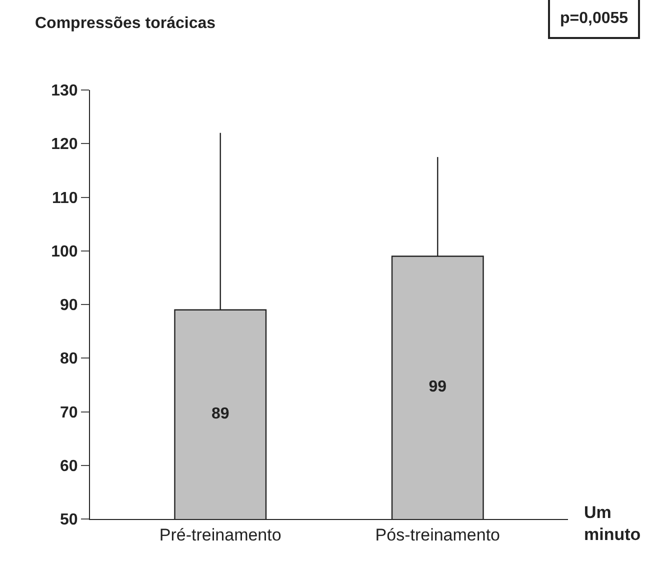 This screenshot has height=569, width=658. I want to click on y-tick-label: 80, so click(69, 359).